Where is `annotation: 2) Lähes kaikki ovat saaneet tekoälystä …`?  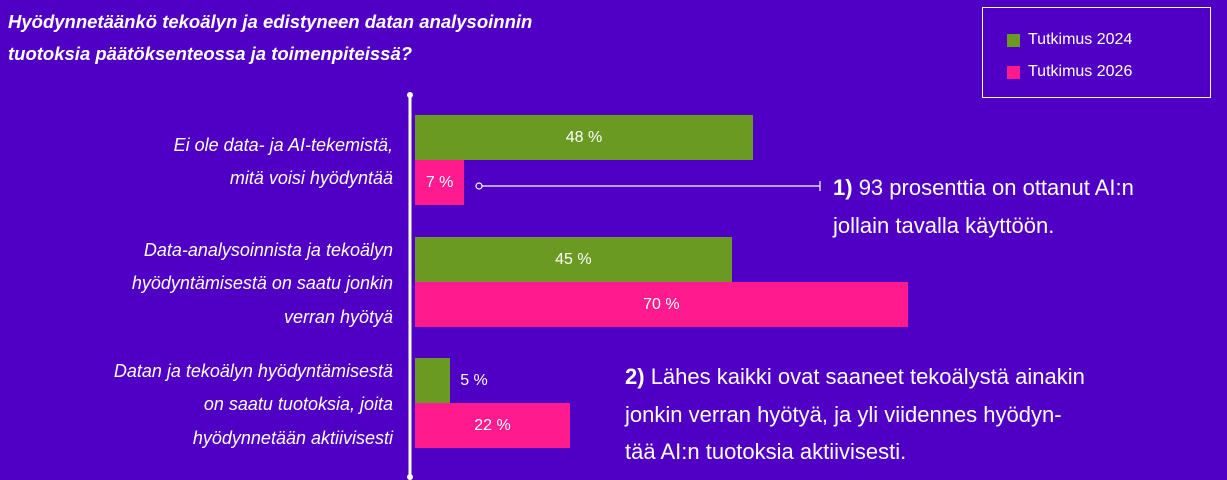
annotation: 2) Lähes kaikki ovat saaneet tekoälystä … is located at coordinates (855, 414).